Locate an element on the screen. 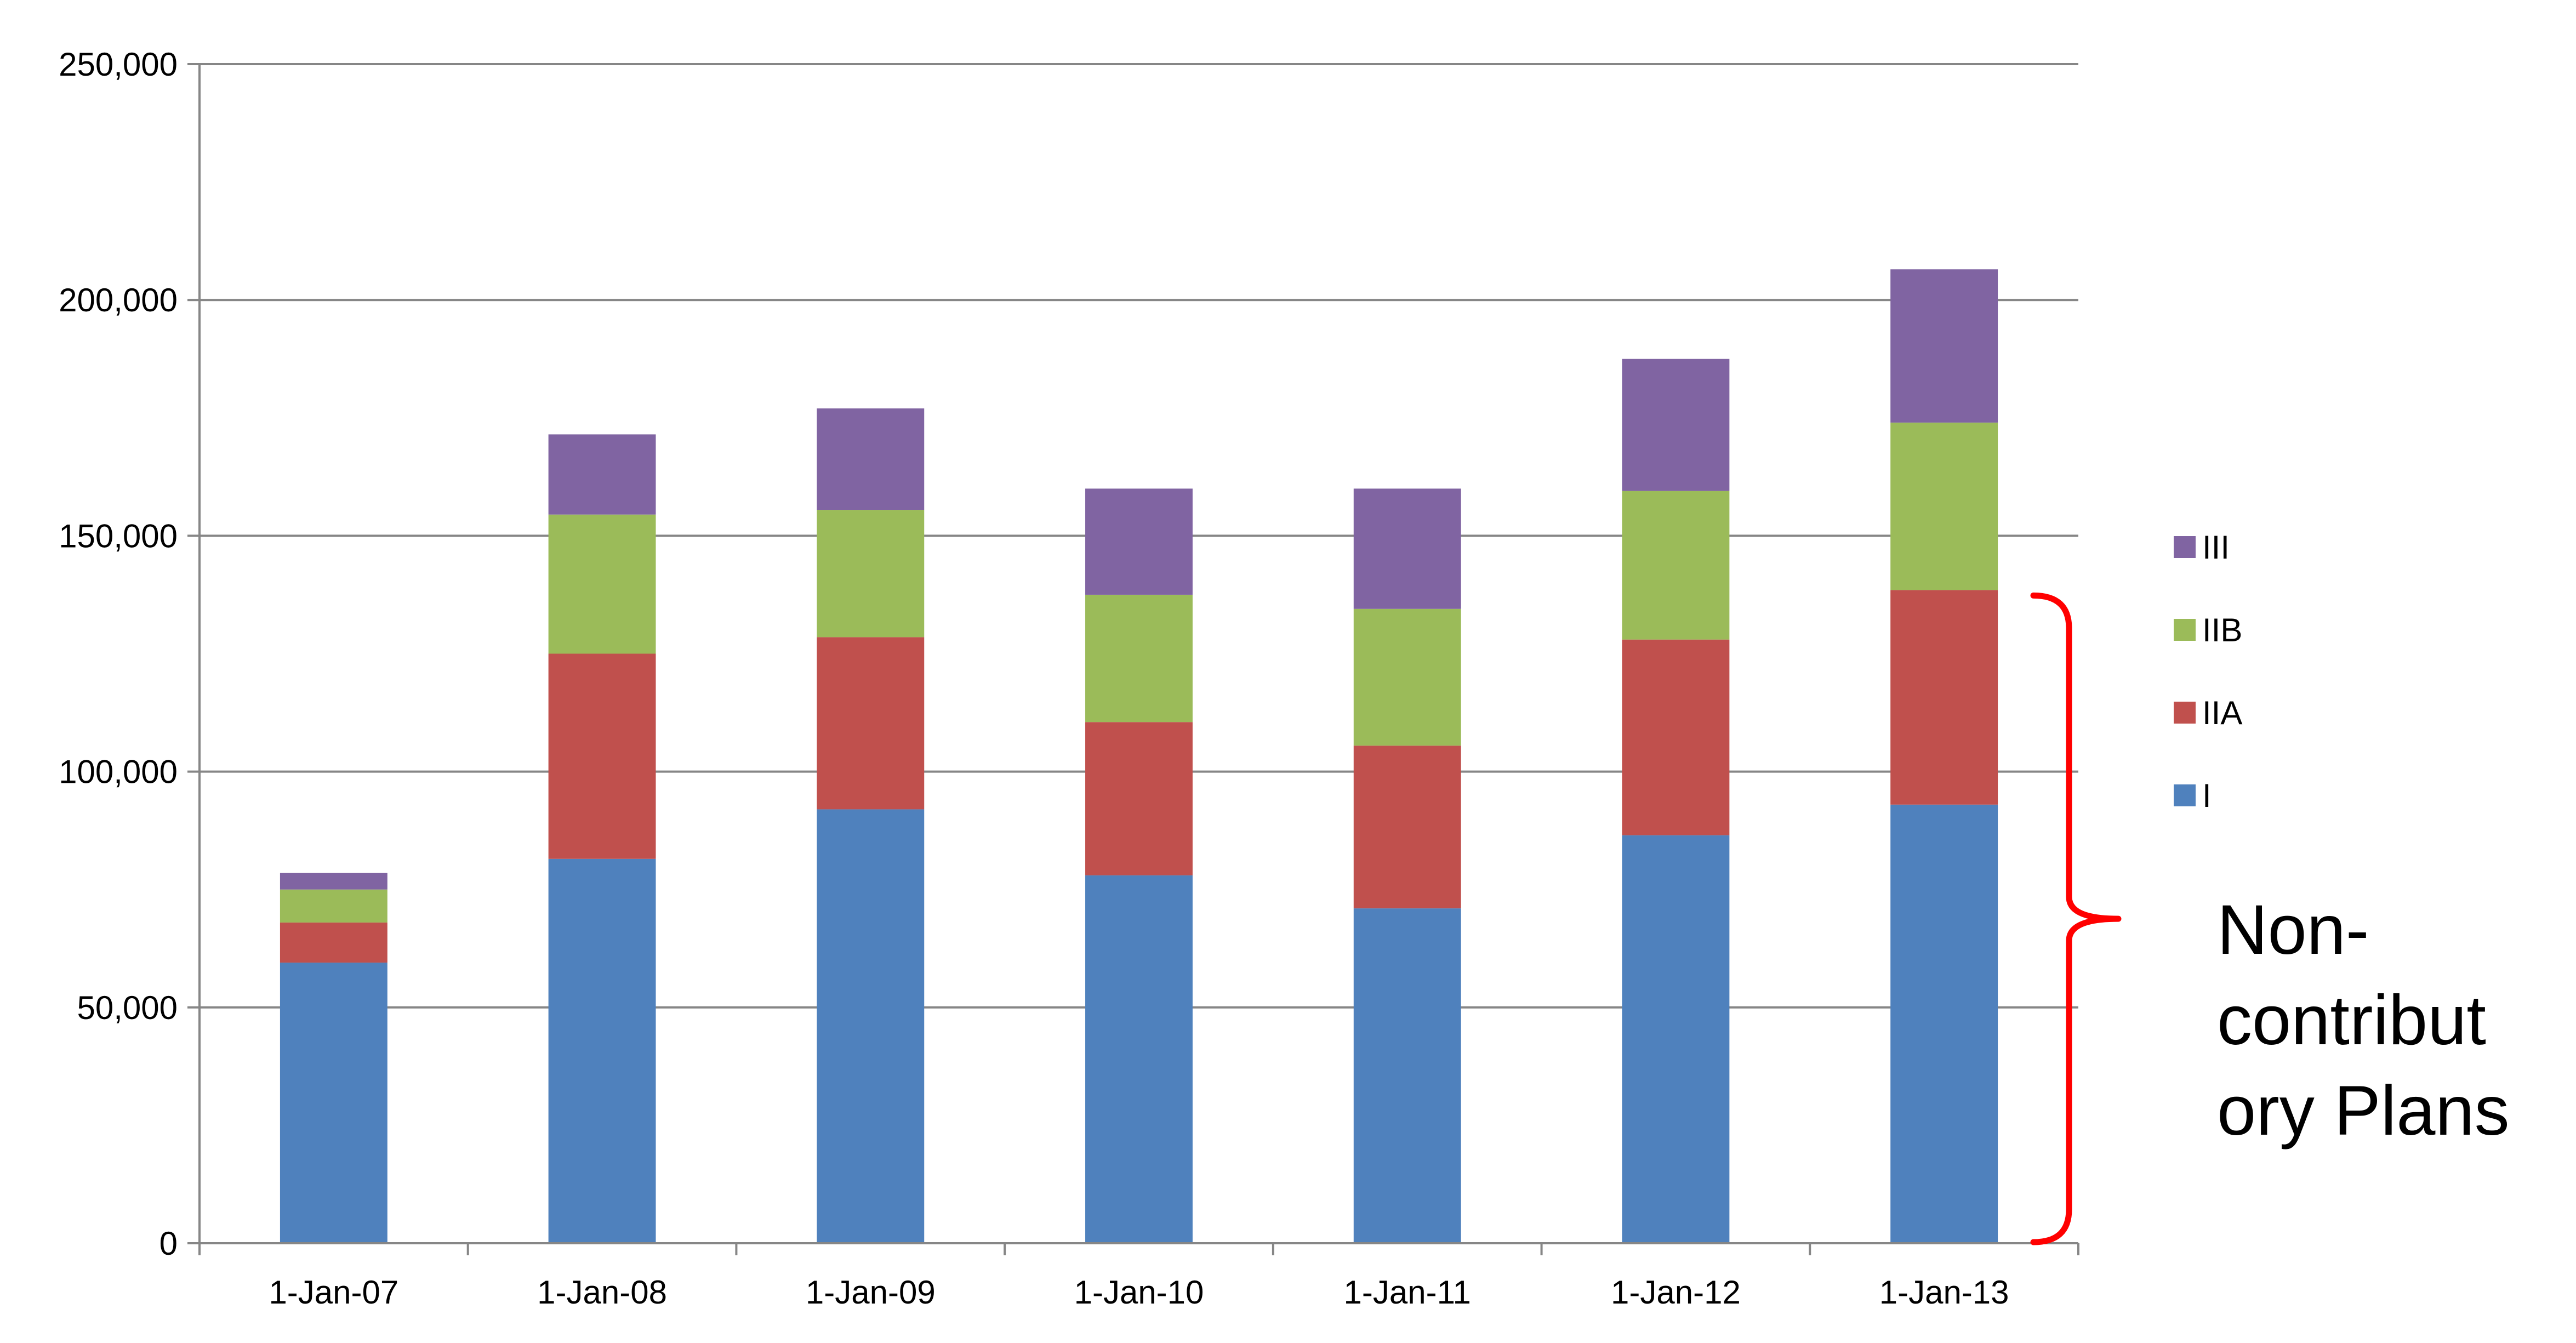 This screenshot has height=1343, width=2576. x-tick-label: 1-Jan-12 is located at coordinates (1676, 1292).